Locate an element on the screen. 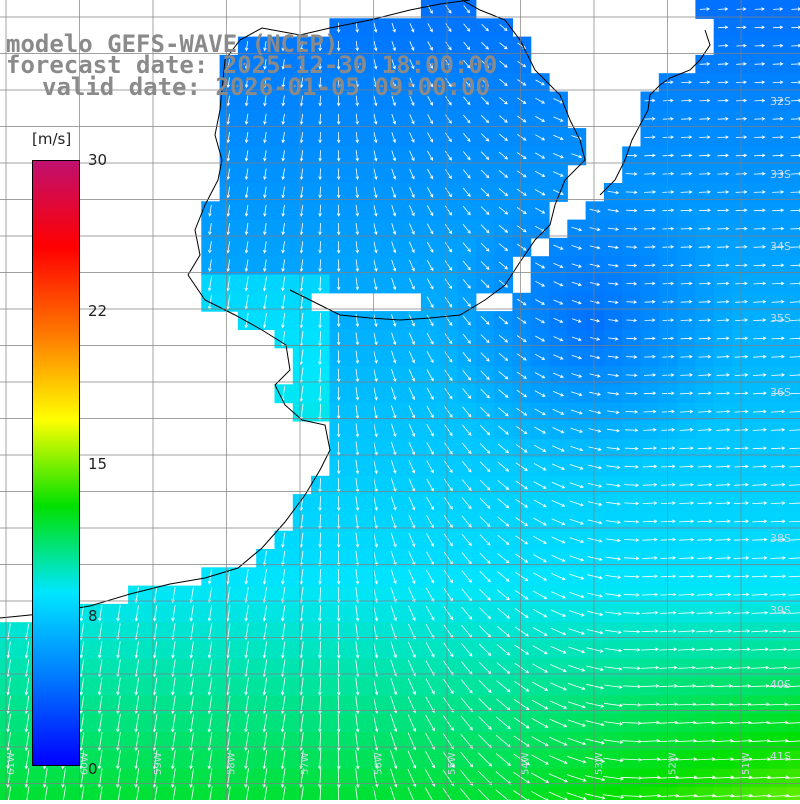  lat-label: 35S is located at coordinates (780, 318).